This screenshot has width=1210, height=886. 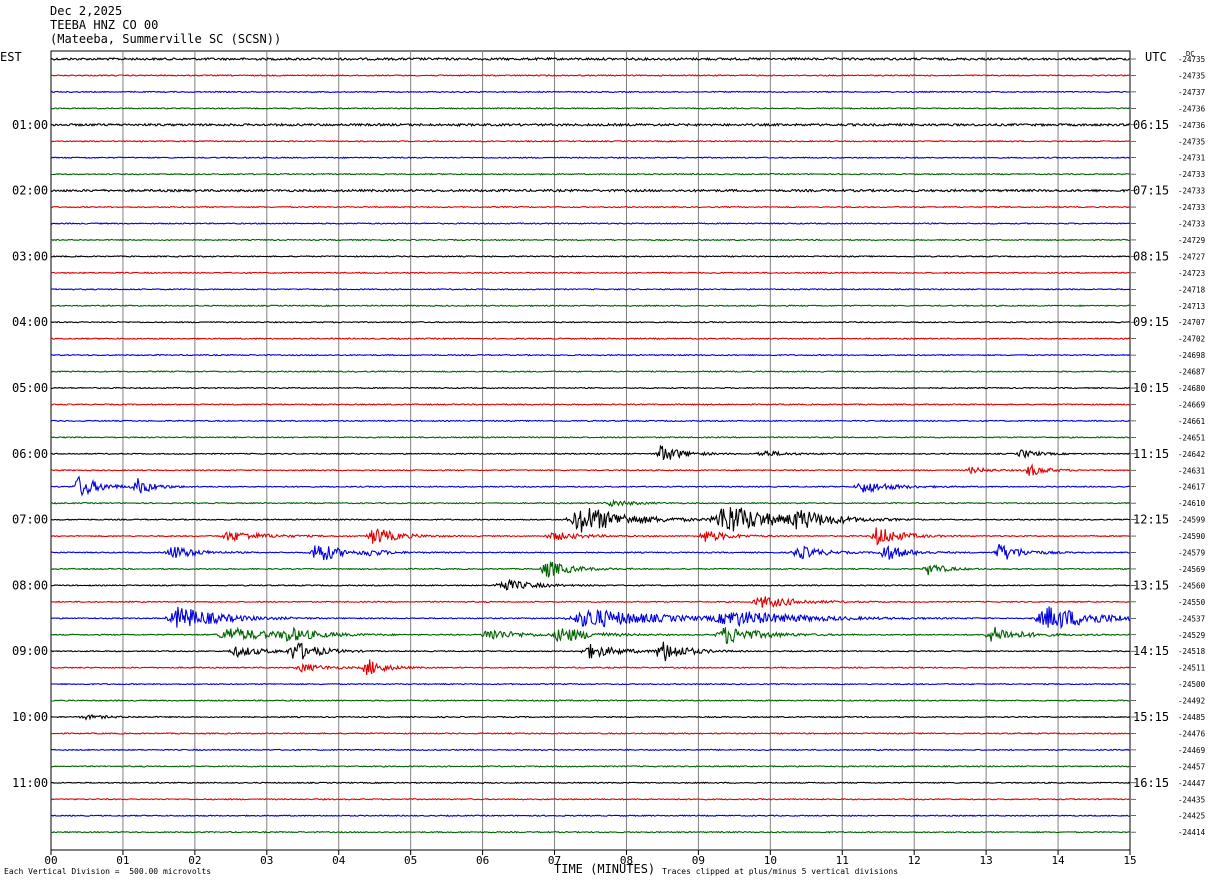 I want to click on left-hour-label: 10:00, so click(x=30, y=717).